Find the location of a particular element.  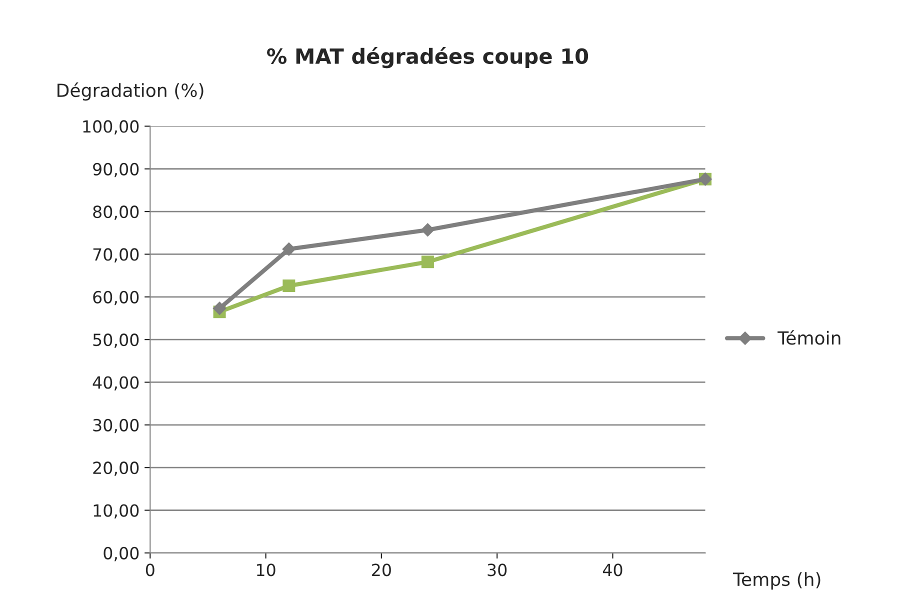

x-tick-label: 0 is located at coordinates (150, 570).